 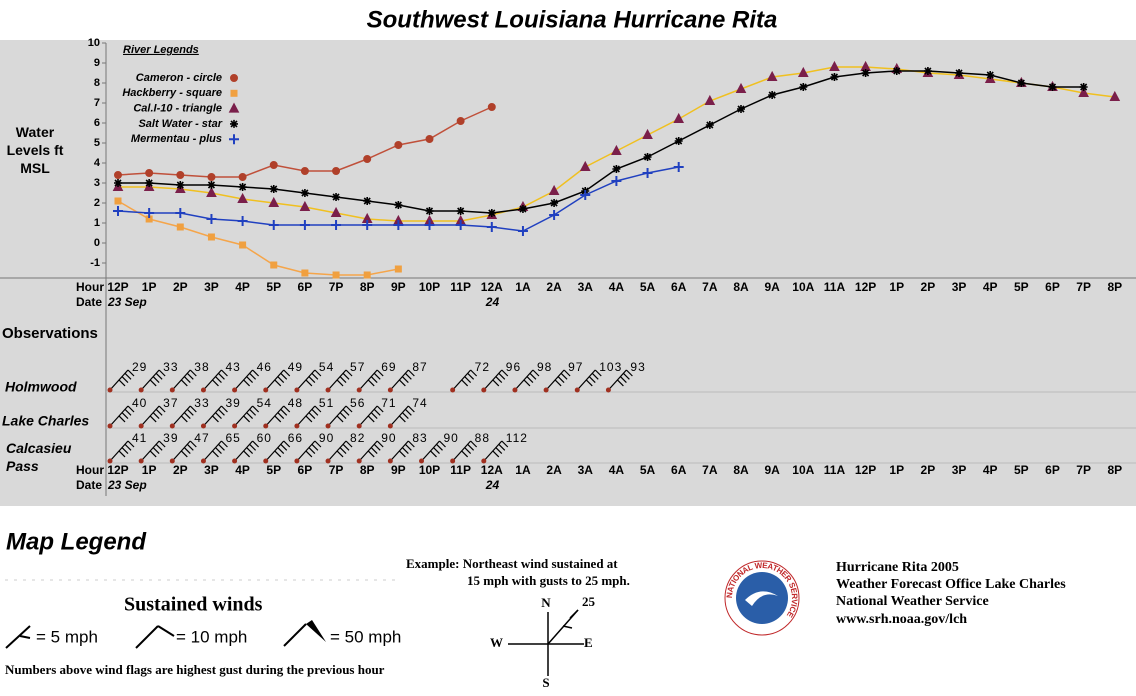 I want to click on legend-entry: Cal.I-10 - triangle, so click(x=177, y=109).